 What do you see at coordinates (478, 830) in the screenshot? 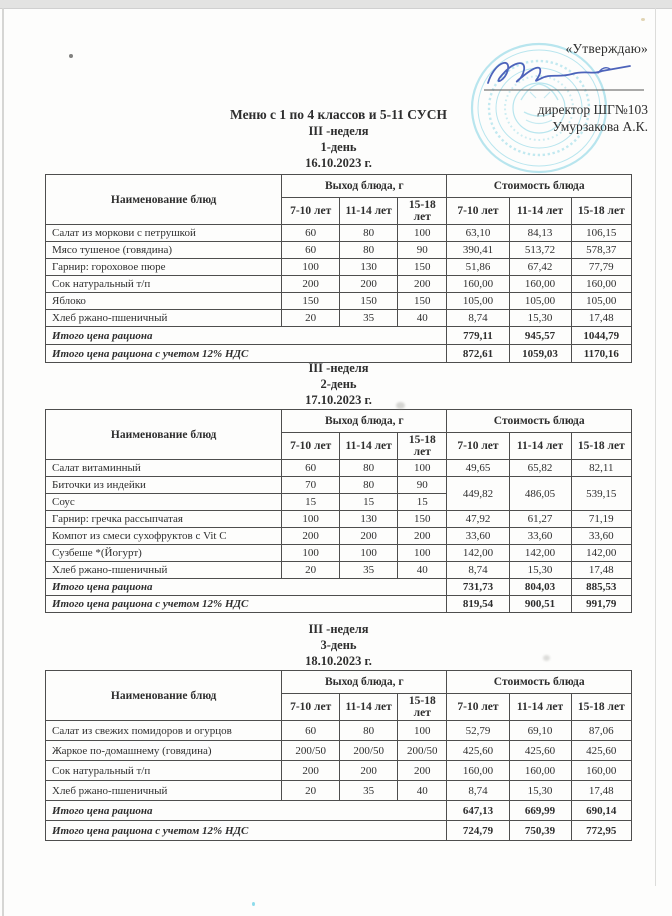
I see `total-cost-cell: 724,79` at bounding box center [478, 830].